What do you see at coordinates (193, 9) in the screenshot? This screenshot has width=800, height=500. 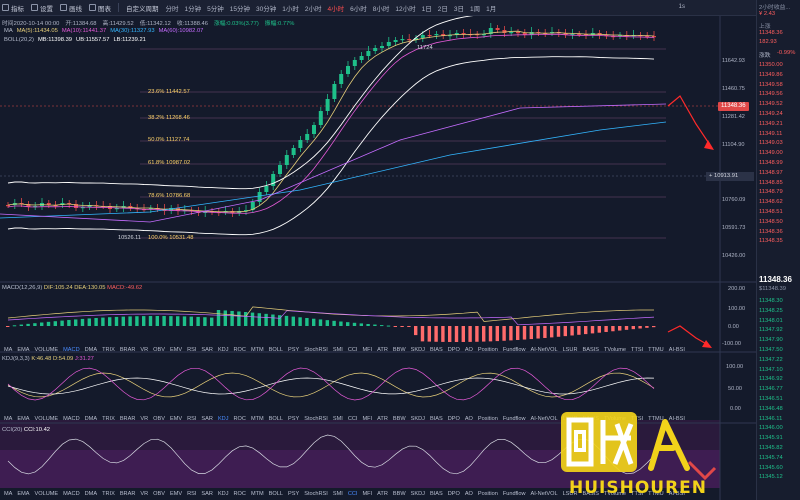 I see `timeframe-1: 1分钟` at bounding box center [193, 9].